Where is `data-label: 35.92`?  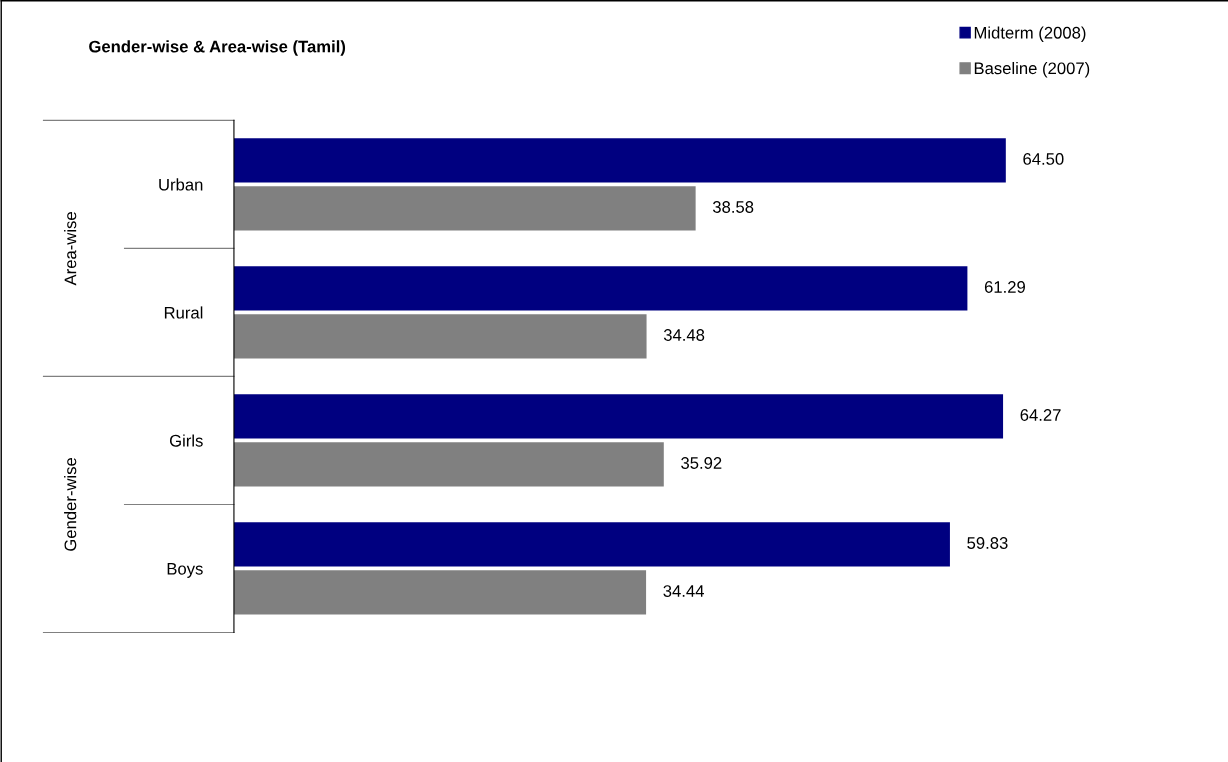
data-label: 35.92 is located at coordinates (701, 463).